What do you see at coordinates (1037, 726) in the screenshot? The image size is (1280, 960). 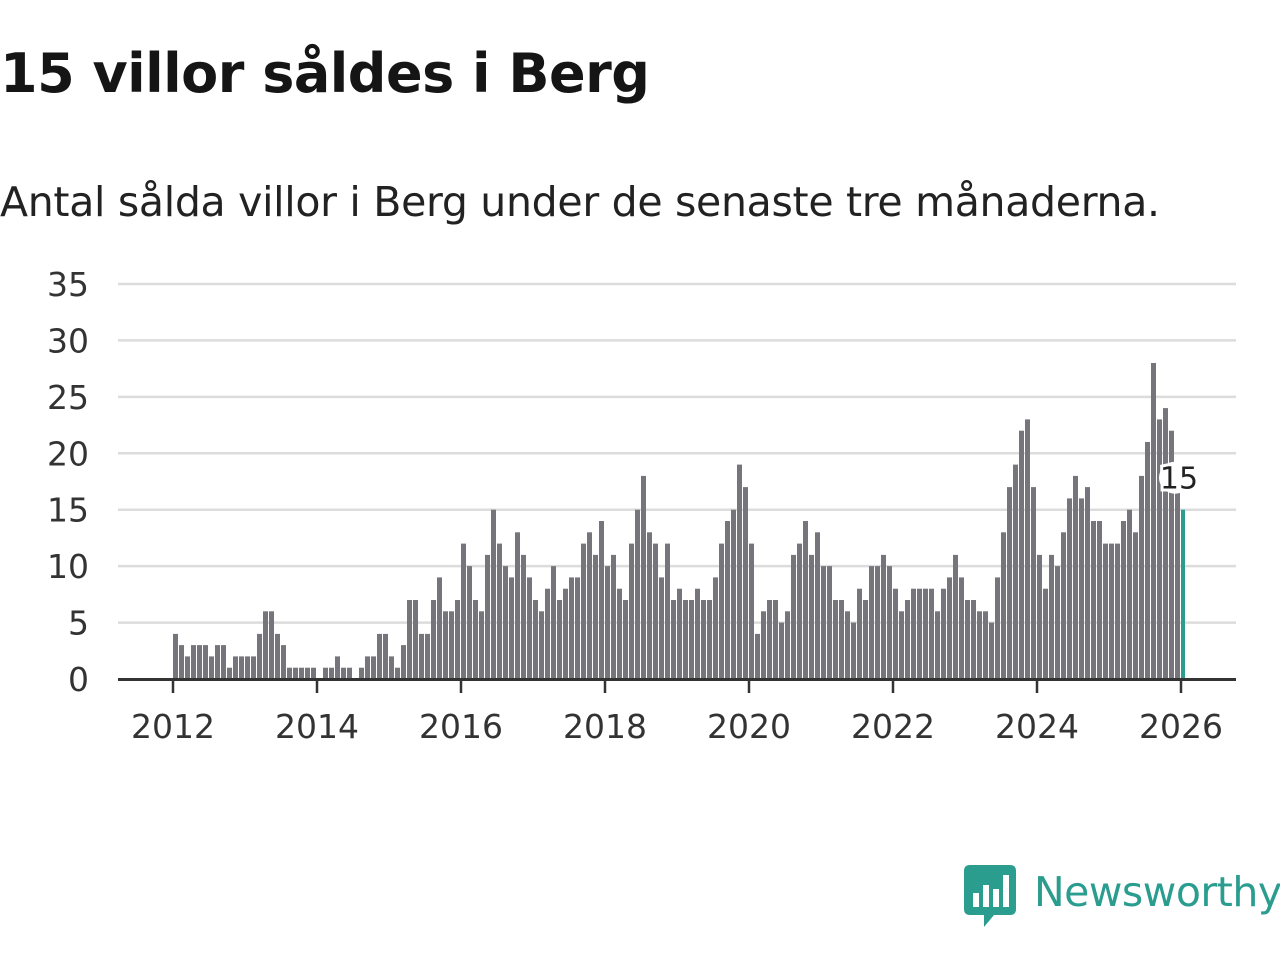 I see `x-tick-label: 2024` at bounding box center [1037, 726].